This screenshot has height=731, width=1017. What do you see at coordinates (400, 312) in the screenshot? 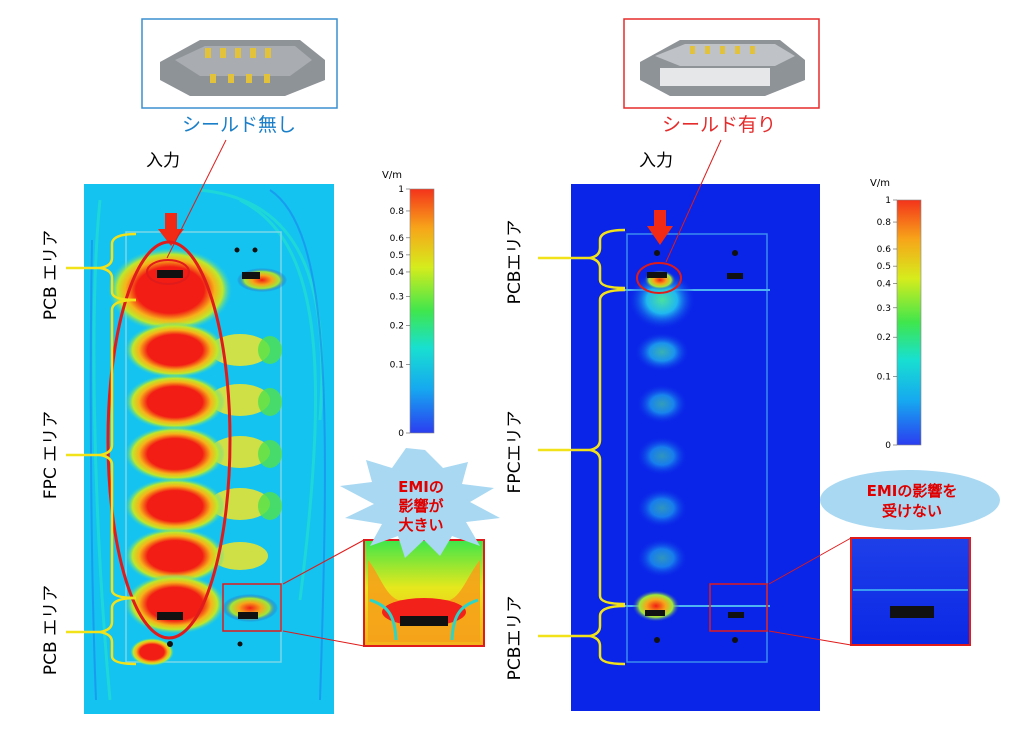
I see `colorbar-ticks-left: 1 0.8 0.6 0.5 0.4 0.3 0.2 0.1 0` at bounding box center [400, 312].